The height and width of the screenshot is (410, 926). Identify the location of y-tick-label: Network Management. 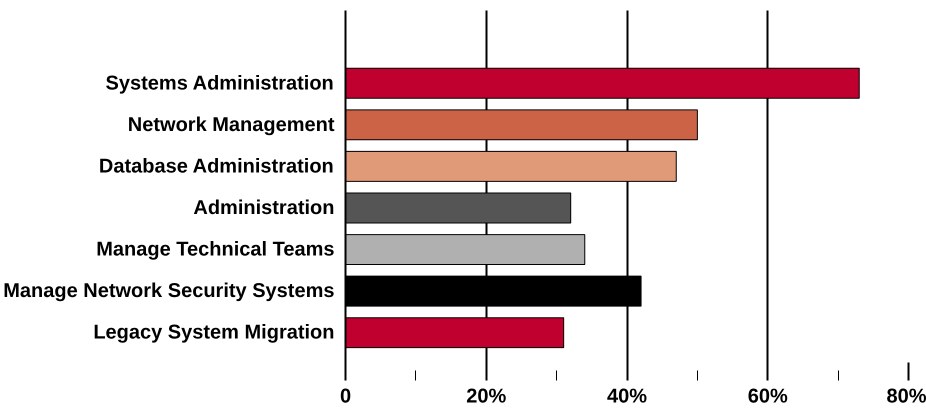
(231, 125).